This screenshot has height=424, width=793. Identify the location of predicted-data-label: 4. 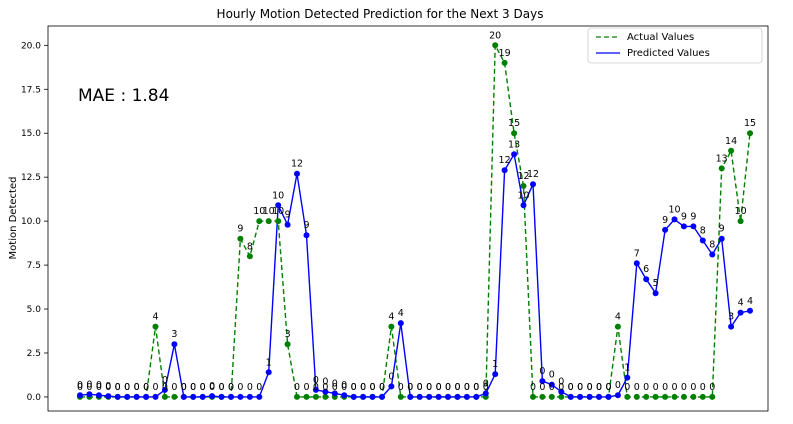
(741, 303).